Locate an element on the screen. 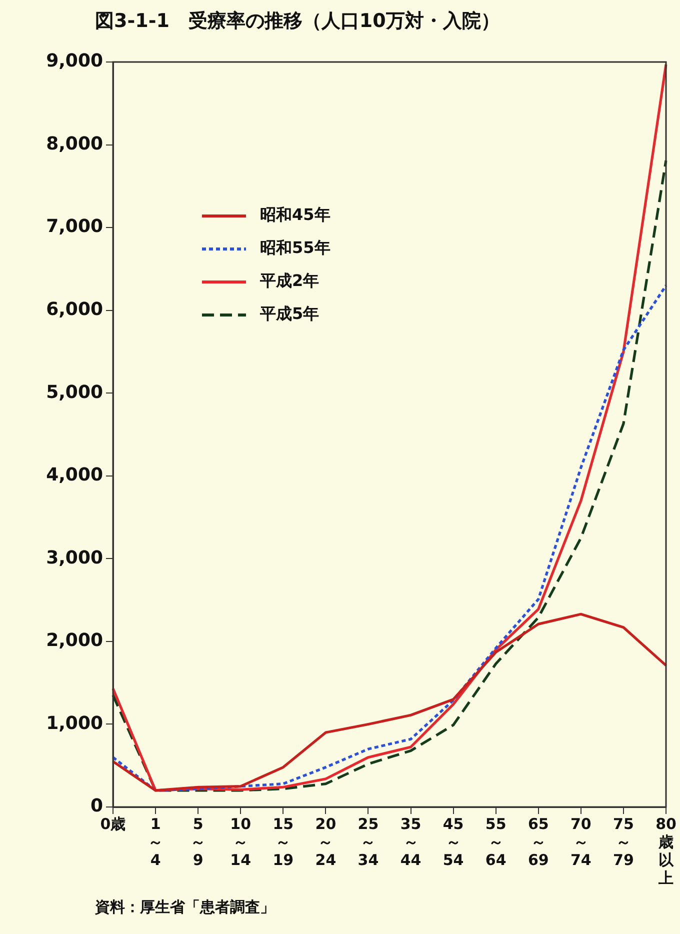  x-tick-label: 70～74 is located at coordinates (581, 841).